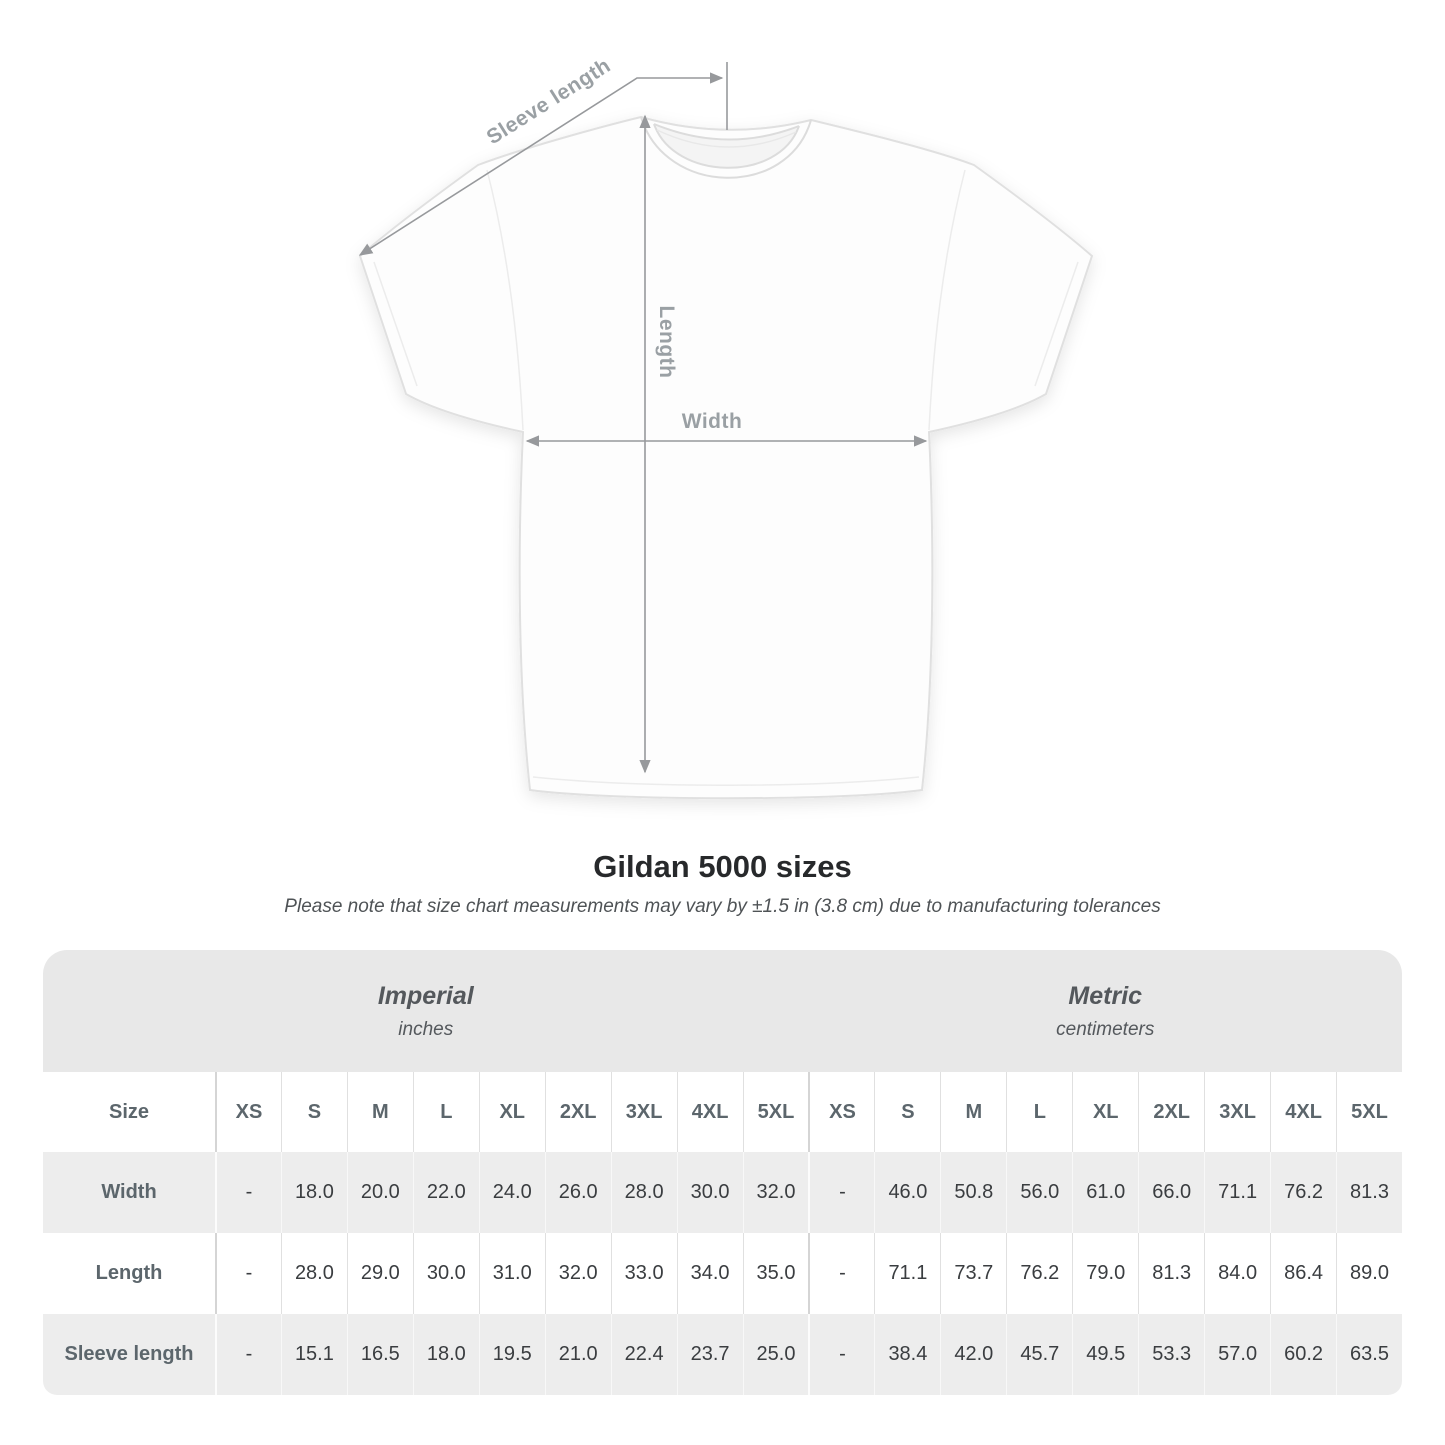  What do you see at coordinates (709, 1273) in the screenshot?
I see `table-cell: 34.0` at bounding box center [709, 1273].